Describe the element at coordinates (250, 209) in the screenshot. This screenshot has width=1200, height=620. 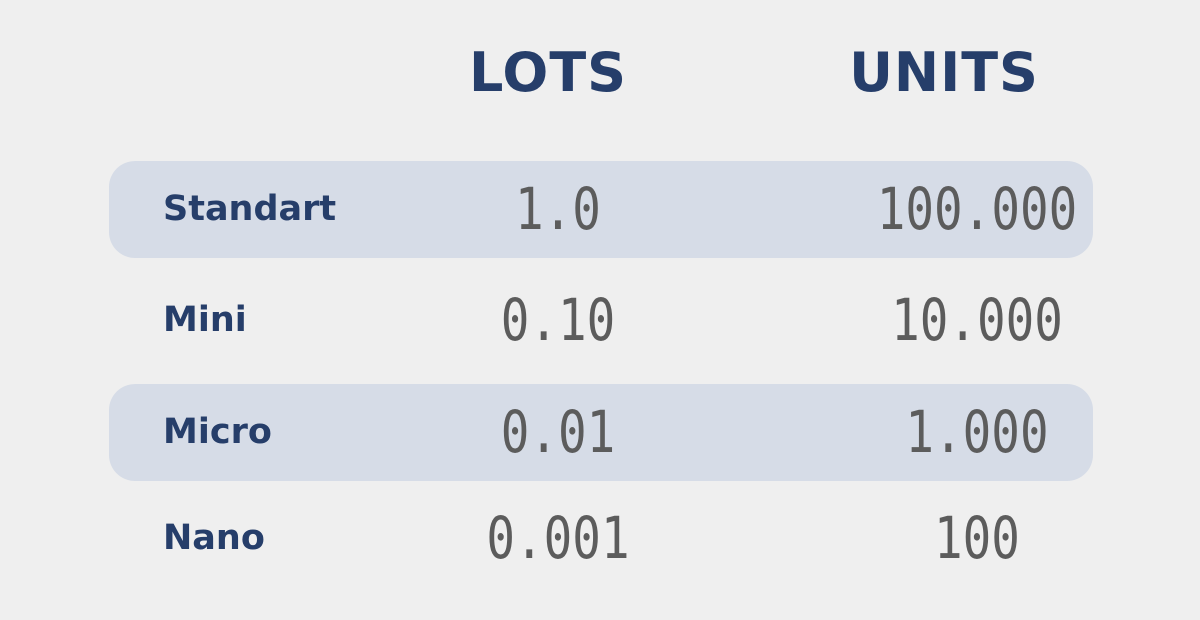
I see `row-label: Standart` at that location.